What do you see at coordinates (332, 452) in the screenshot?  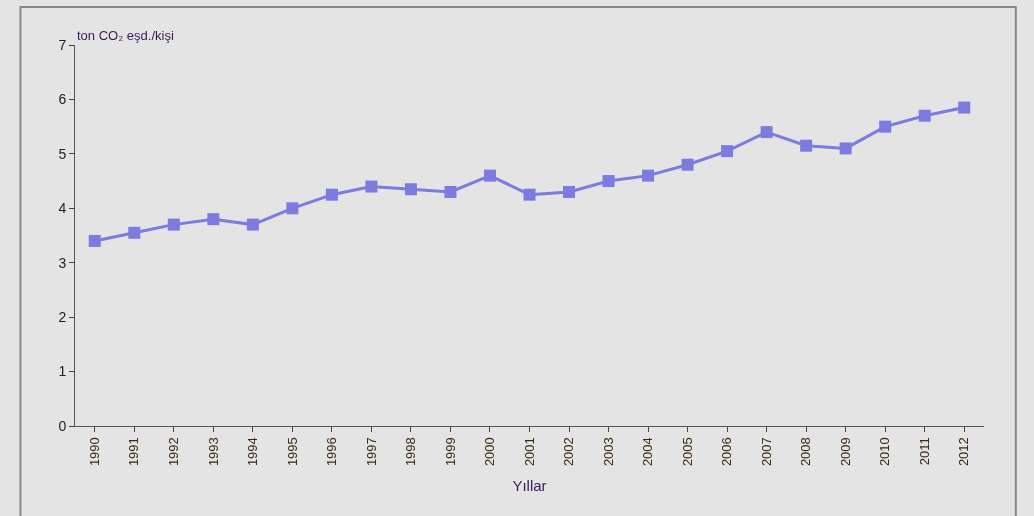 I see `x-tick-label: 1996` at bounding box center [332, 452].